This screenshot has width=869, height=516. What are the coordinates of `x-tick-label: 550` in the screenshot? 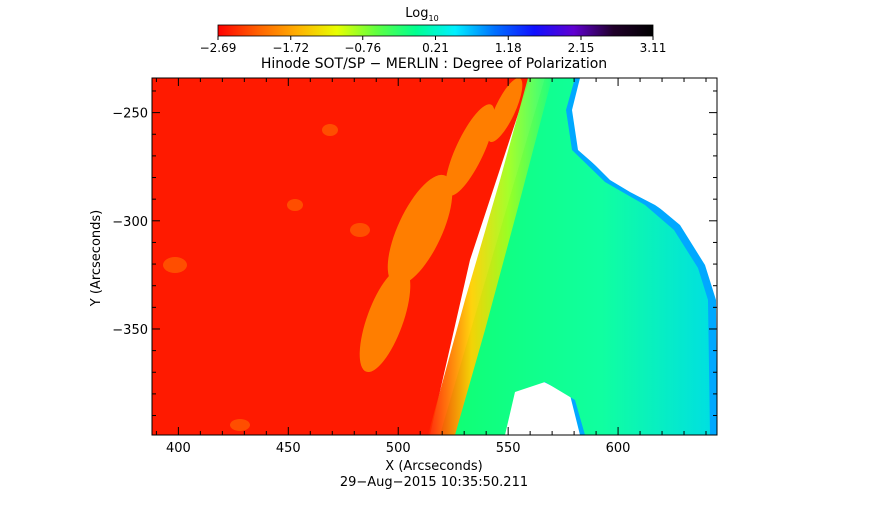 It's located at (508, 448).